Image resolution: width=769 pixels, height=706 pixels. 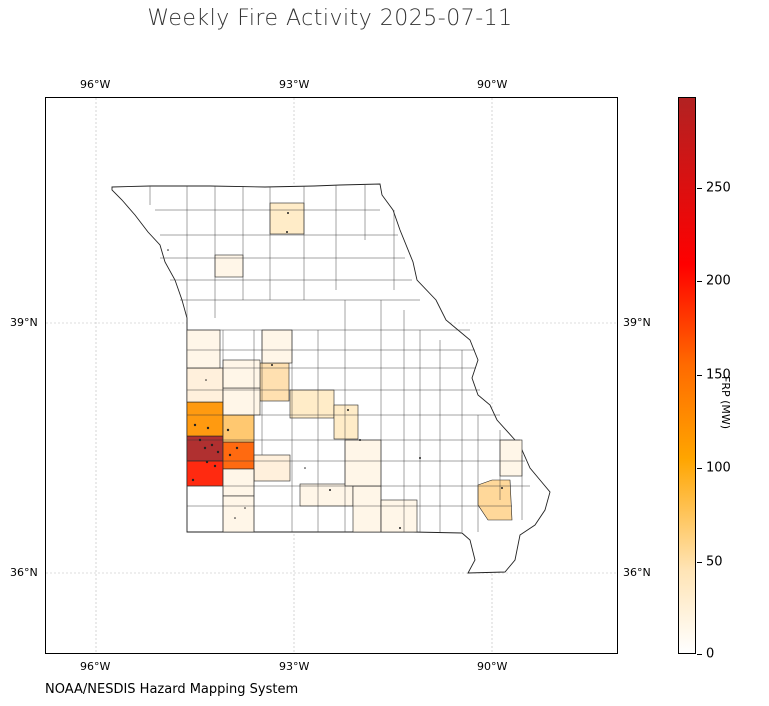 I want to click on lat-tick-left-39: 39°N, so click(x=24, y=322).